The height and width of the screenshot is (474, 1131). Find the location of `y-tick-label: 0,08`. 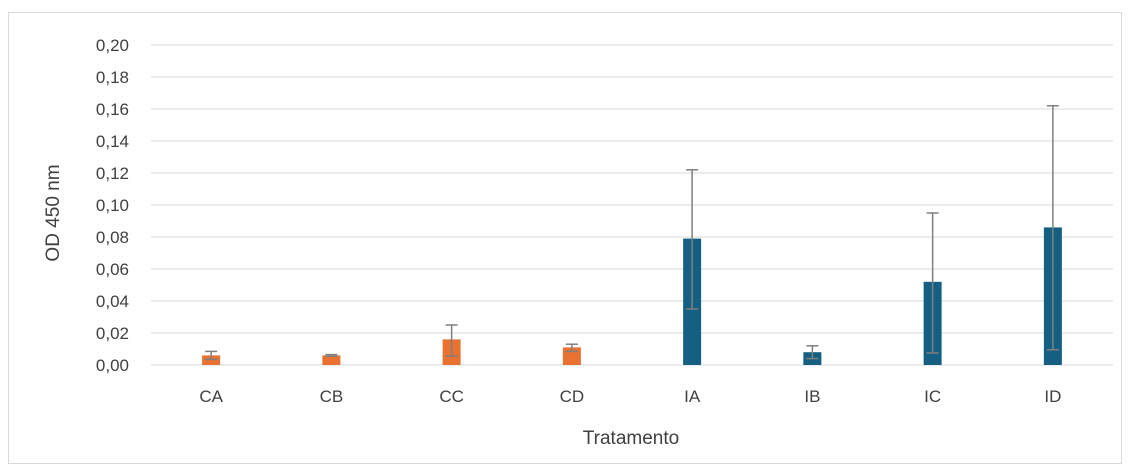

y-tick-label: 0,08 is located at coordinates (112, 237).